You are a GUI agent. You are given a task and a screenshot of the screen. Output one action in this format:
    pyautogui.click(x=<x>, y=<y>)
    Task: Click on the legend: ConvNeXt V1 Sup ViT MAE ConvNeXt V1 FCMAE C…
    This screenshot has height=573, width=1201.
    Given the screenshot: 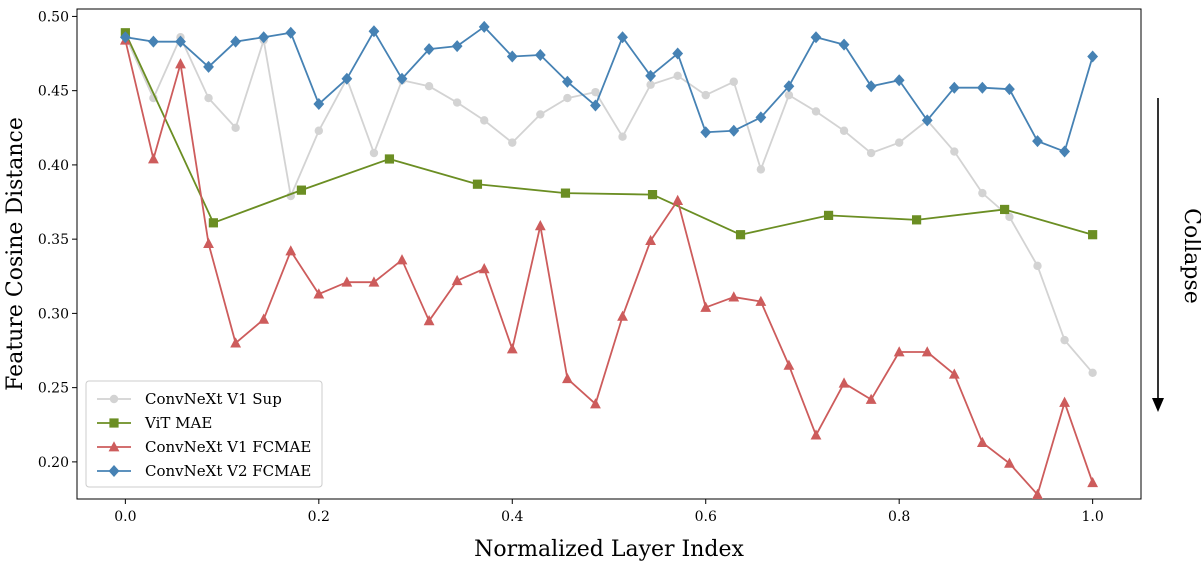 What is the action you would take?
    pyautogui.click(x=204, y=434)
    